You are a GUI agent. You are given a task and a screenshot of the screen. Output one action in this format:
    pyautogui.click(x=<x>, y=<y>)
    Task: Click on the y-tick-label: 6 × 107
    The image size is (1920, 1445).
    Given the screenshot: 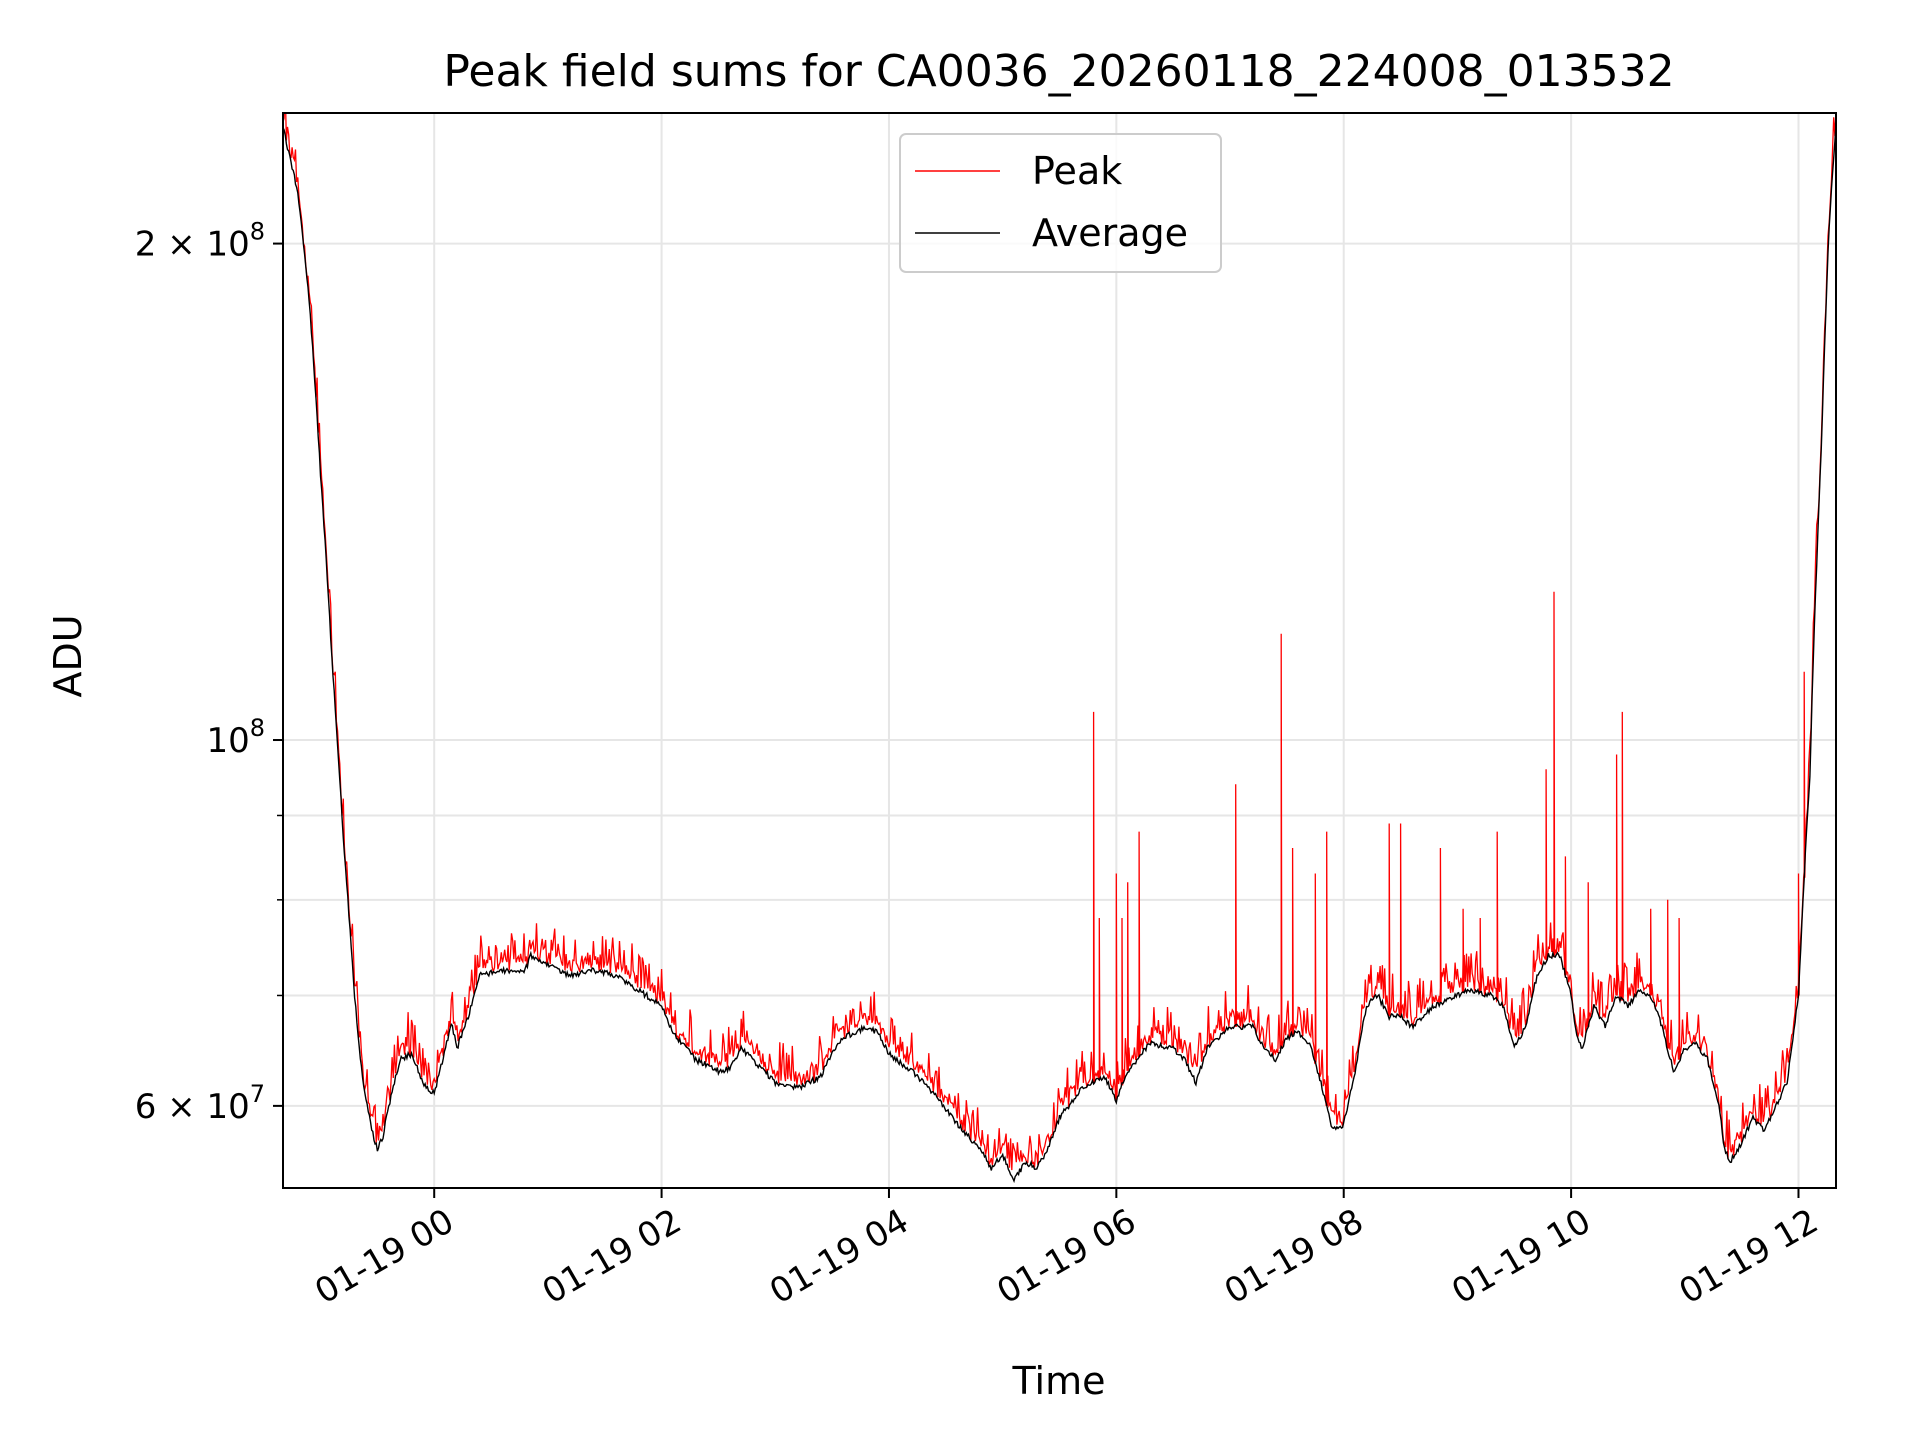 What is the action you would take?
    pyautogui.click(x=200, y=1103)
    